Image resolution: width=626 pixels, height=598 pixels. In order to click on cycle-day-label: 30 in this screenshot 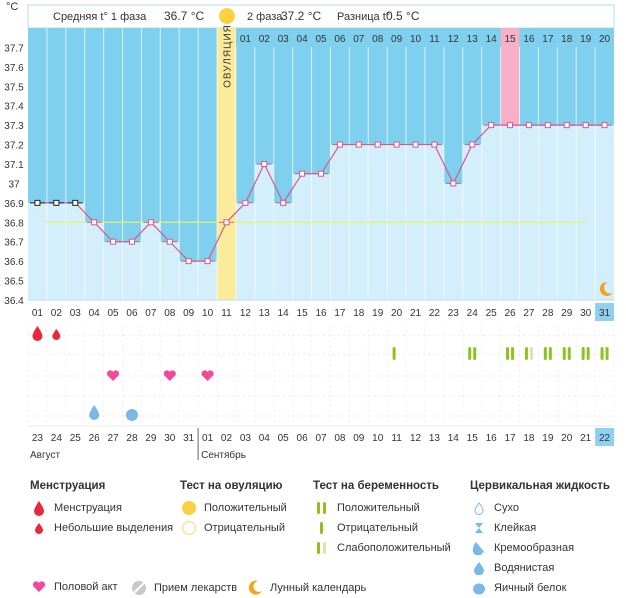, I will do `click(586, 313)`.